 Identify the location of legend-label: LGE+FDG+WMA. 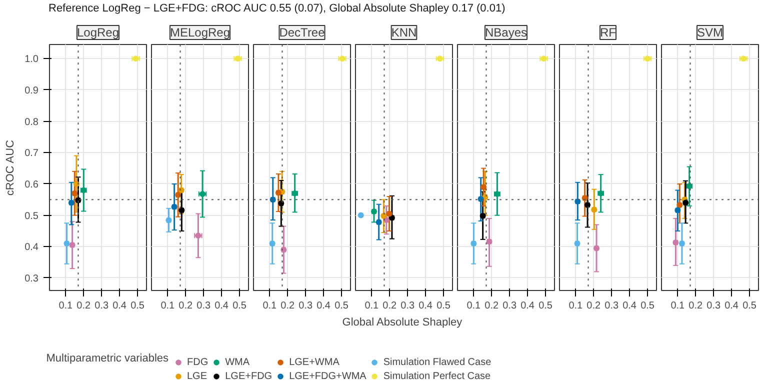
(327, 376).